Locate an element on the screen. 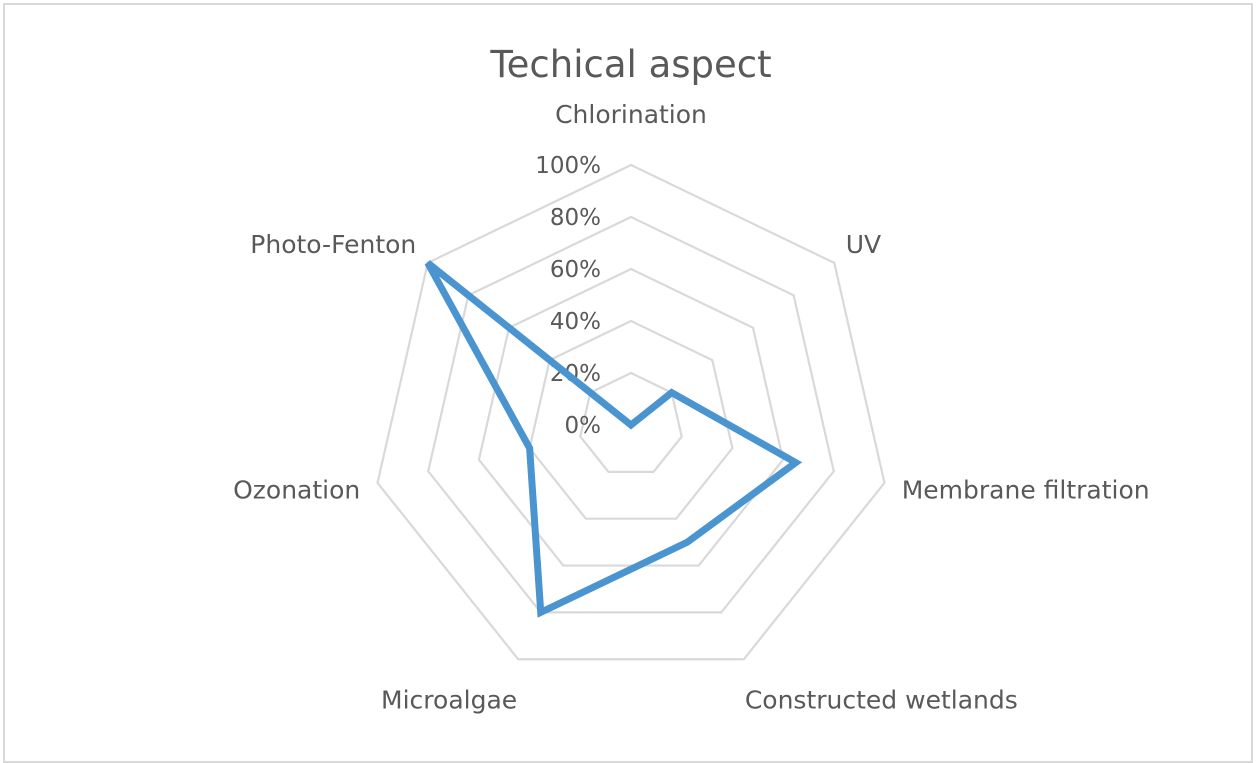 The image size is (1258, 763). chart-title: Techical aspect is located at coordinates (630, 64).